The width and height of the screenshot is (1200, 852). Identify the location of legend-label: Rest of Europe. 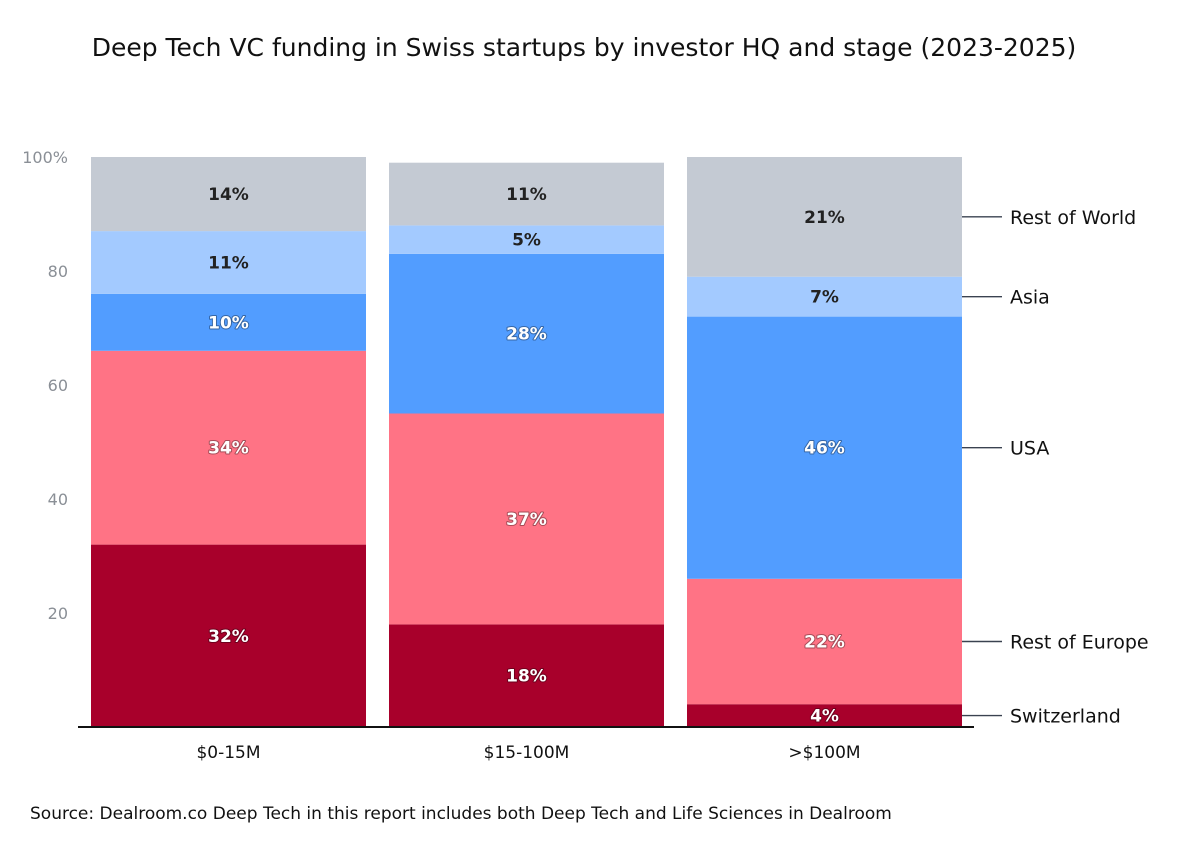
(1079, 643).